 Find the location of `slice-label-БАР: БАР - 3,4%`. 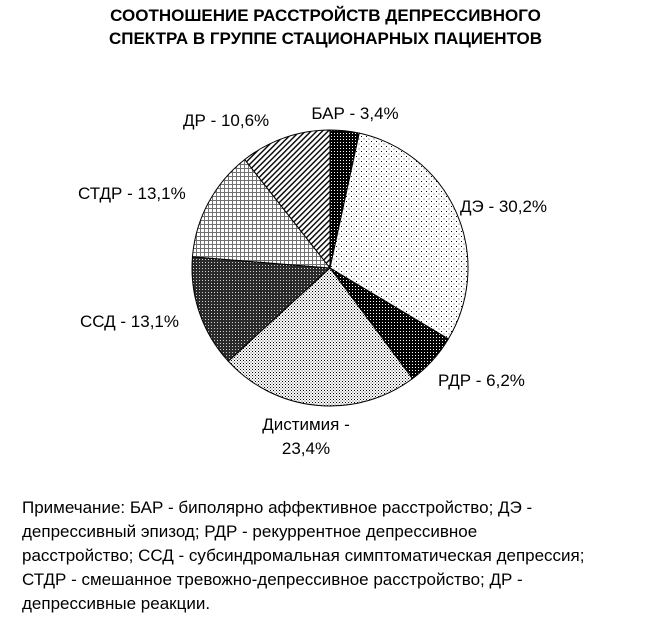

slice-label-БАР: БАР - 3,4% is located at coordinates (354, 113).